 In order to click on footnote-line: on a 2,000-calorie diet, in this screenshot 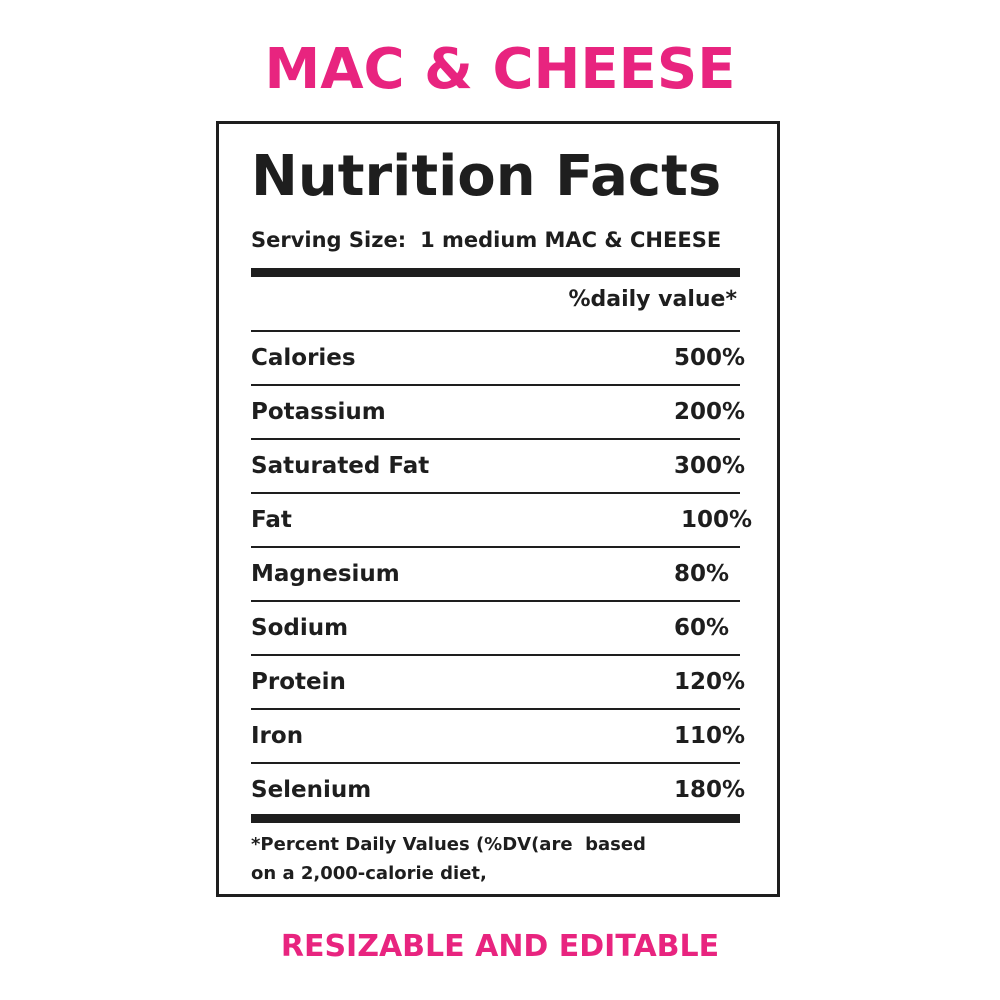, I will do `click(369, 873)`.